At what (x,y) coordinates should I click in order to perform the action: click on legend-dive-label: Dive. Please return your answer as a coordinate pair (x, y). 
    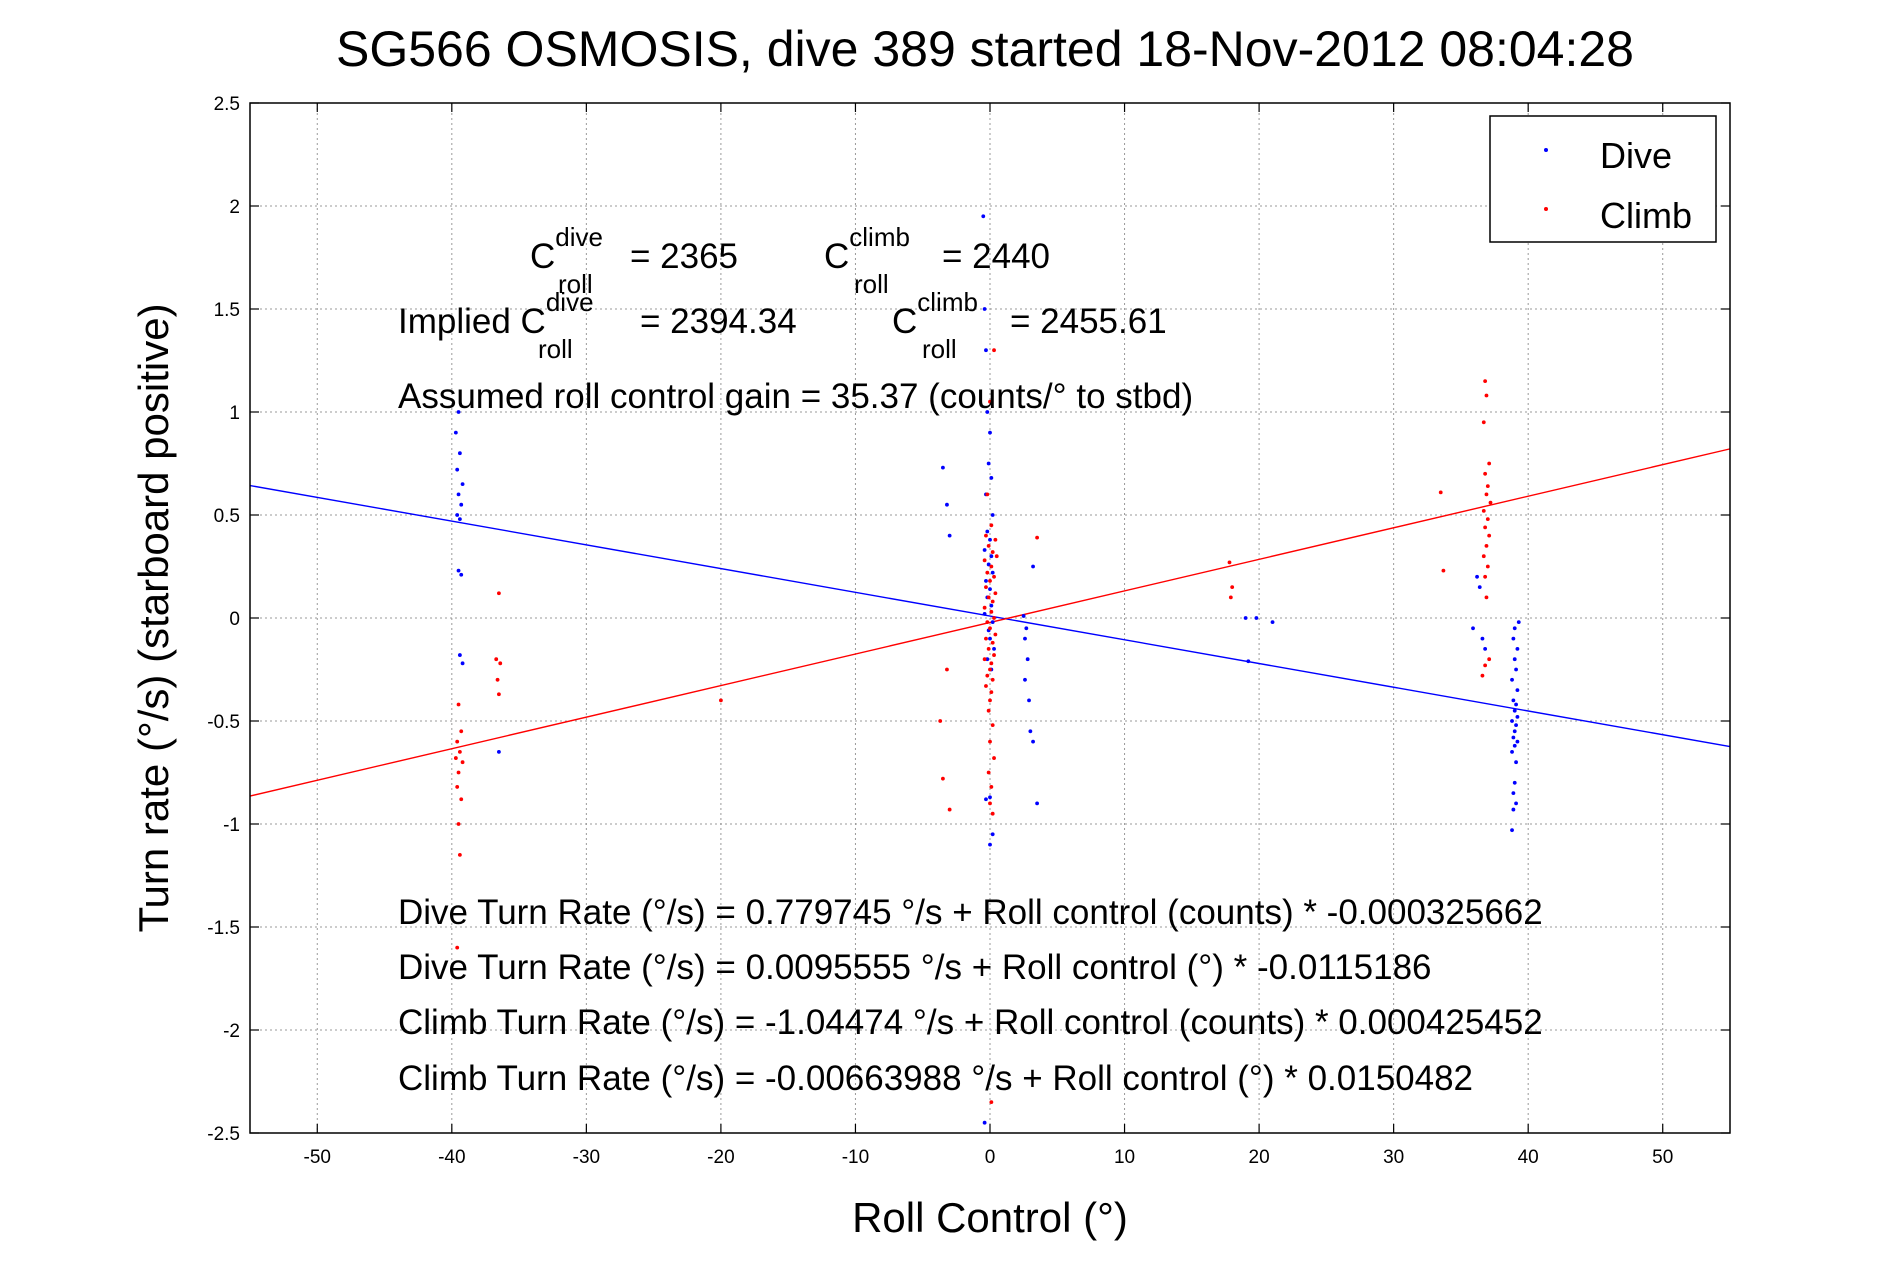
    Looking at the image, I should click on (1636, 155).